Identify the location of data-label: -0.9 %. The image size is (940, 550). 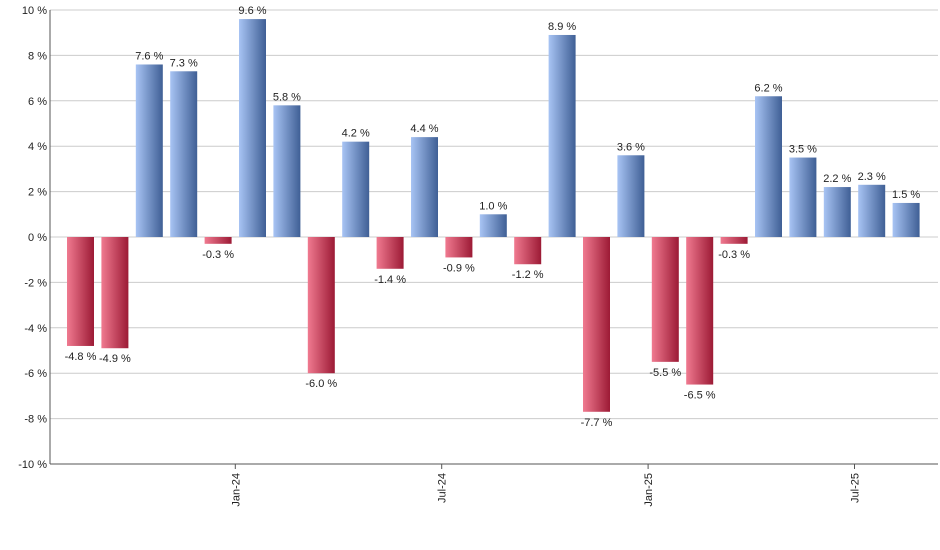
(459, 268).